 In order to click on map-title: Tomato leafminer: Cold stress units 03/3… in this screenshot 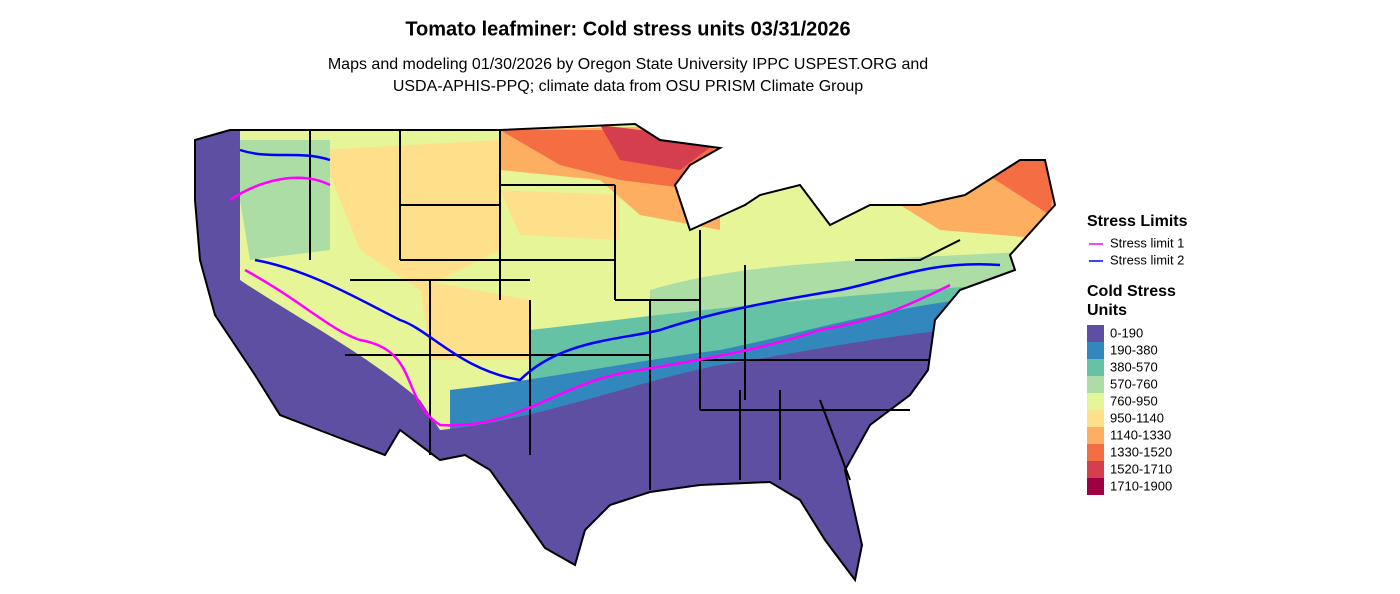, I will do `click(627, 29)`.